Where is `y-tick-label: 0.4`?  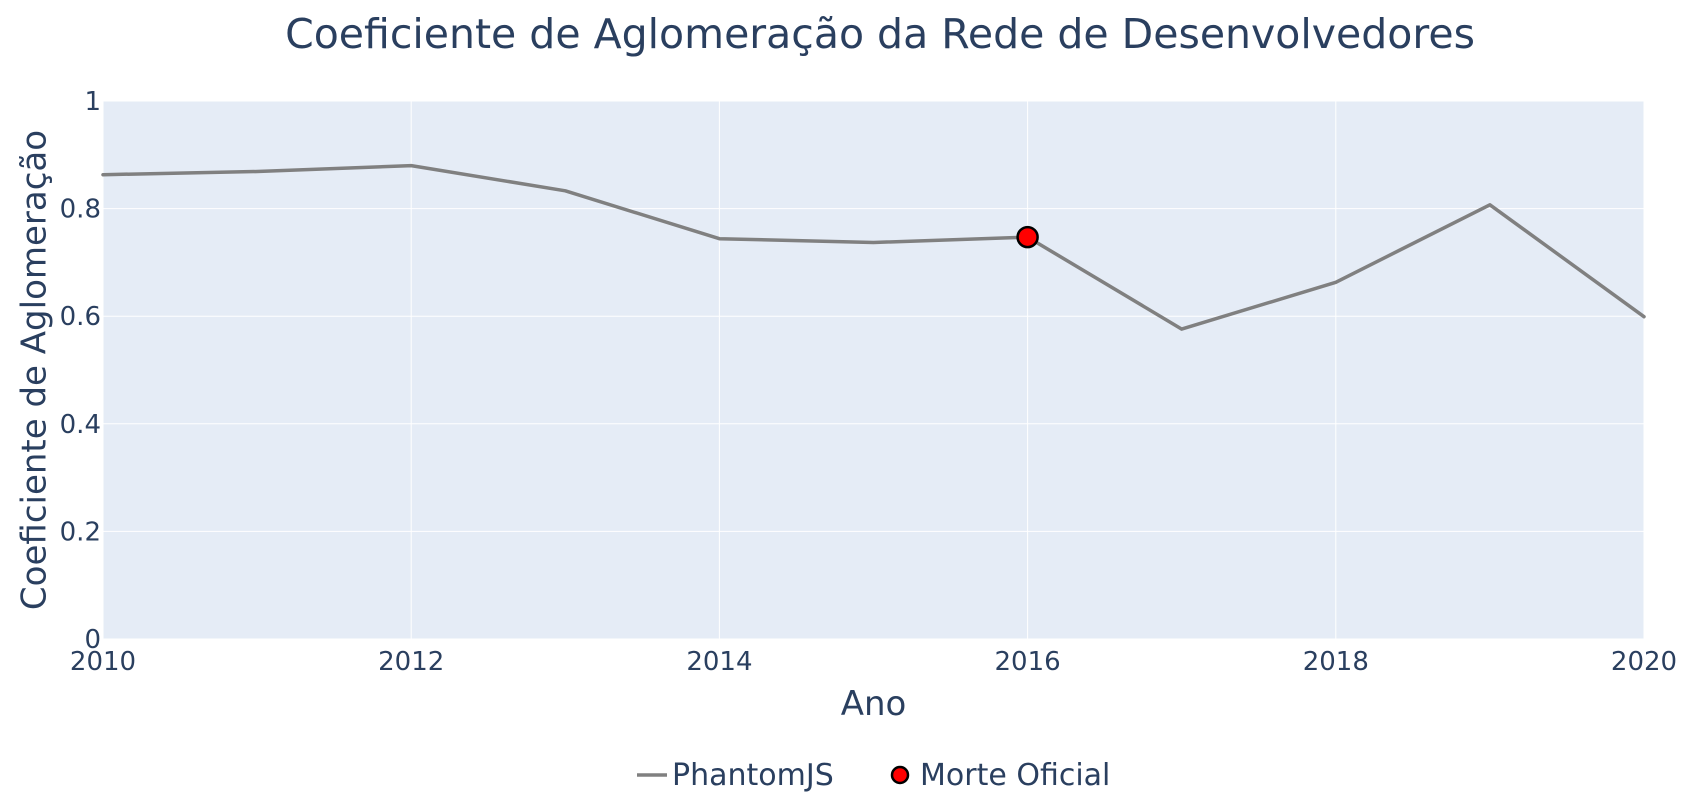 y-tick-label: 0.4 is located at coordinates (80, 425).